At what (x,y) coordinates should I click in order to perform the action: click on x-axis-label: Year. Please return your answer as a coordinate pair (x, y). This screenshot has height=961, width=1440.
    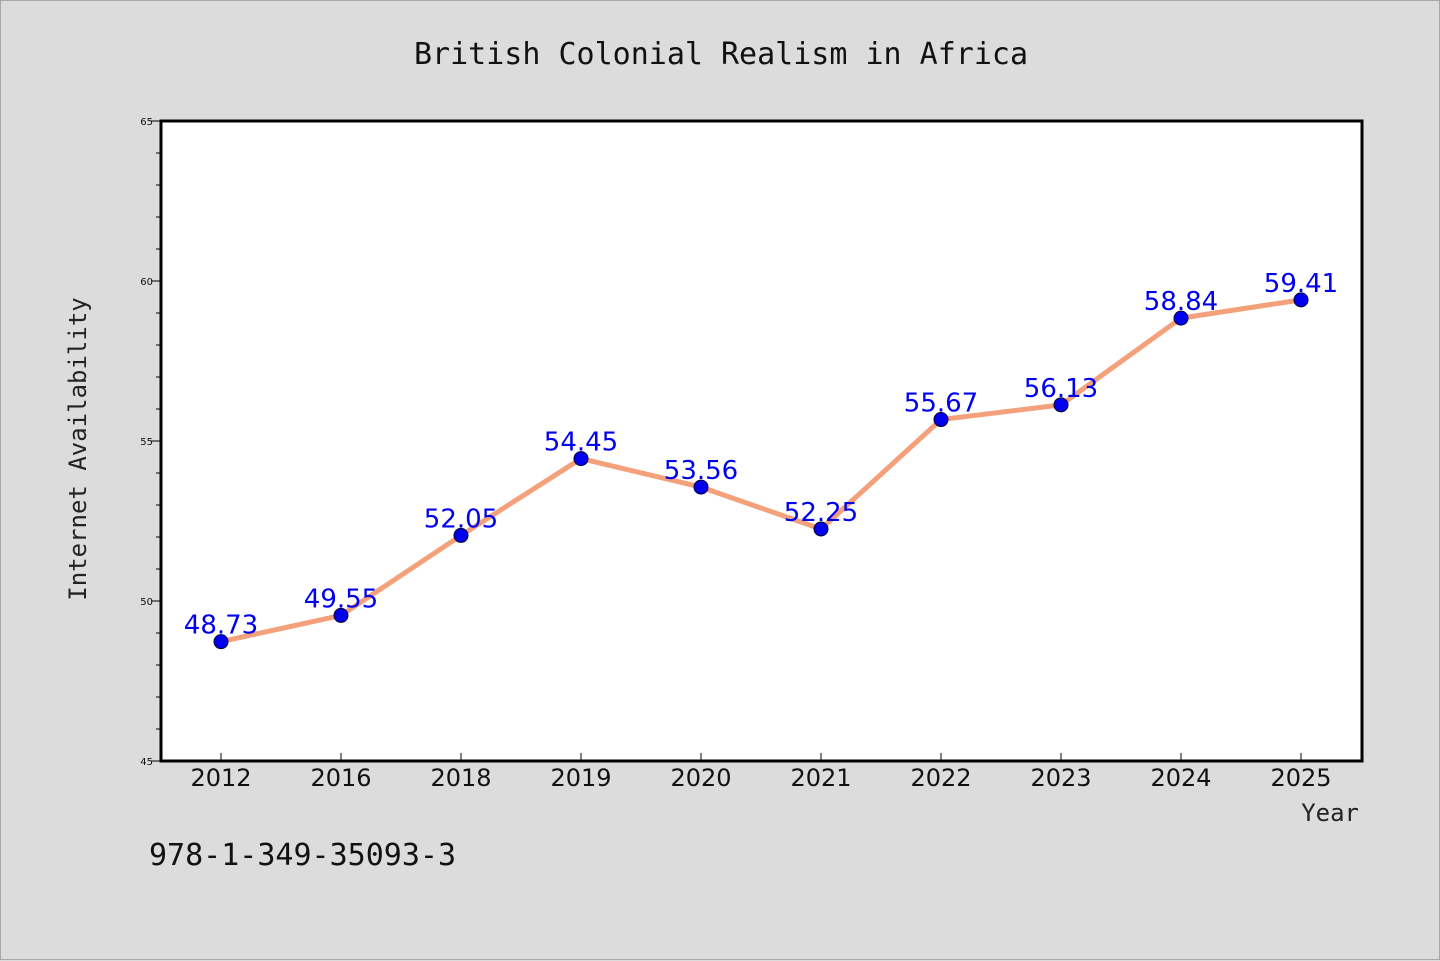
    Looking at the image, I should click on (1330, 813).